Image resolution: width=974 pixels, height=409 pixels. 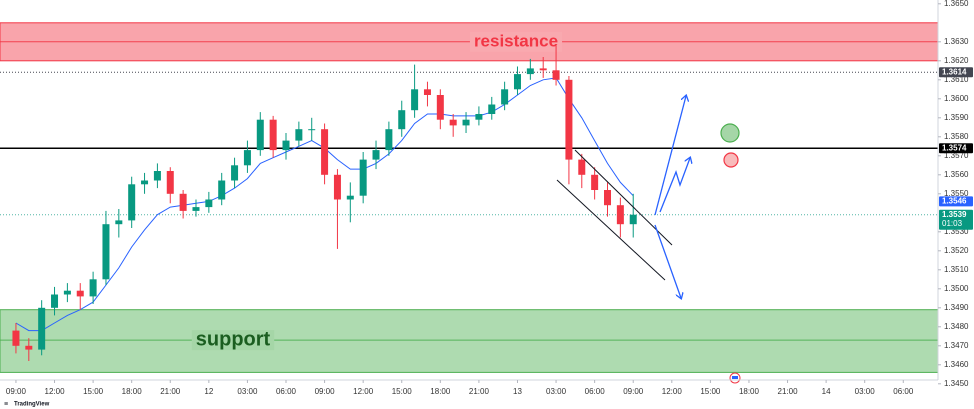 What do you see at coordinates (956, 269) in the screenshot?
I see `y-tick-label: 1.3510` at bounding box center [956, 269].